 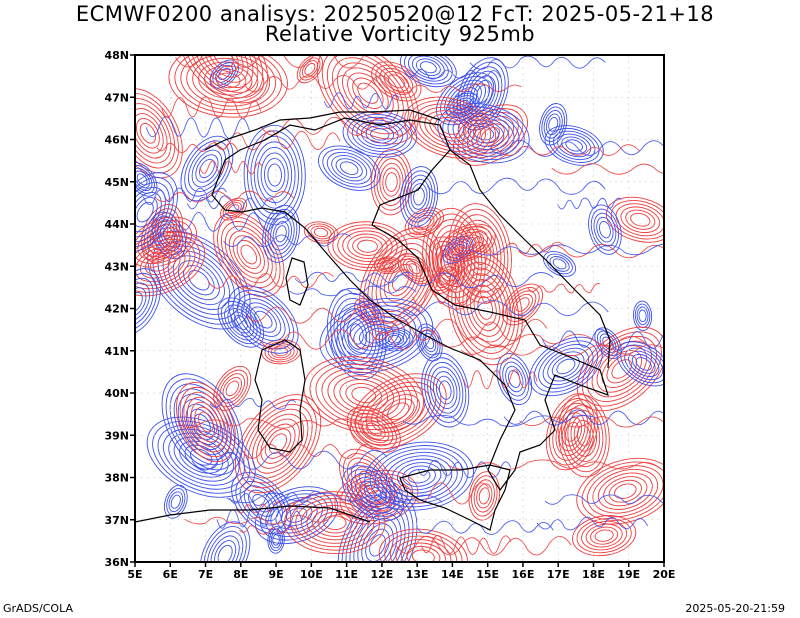 I want to click on coastline-balkans, so click(x=530, y=259).